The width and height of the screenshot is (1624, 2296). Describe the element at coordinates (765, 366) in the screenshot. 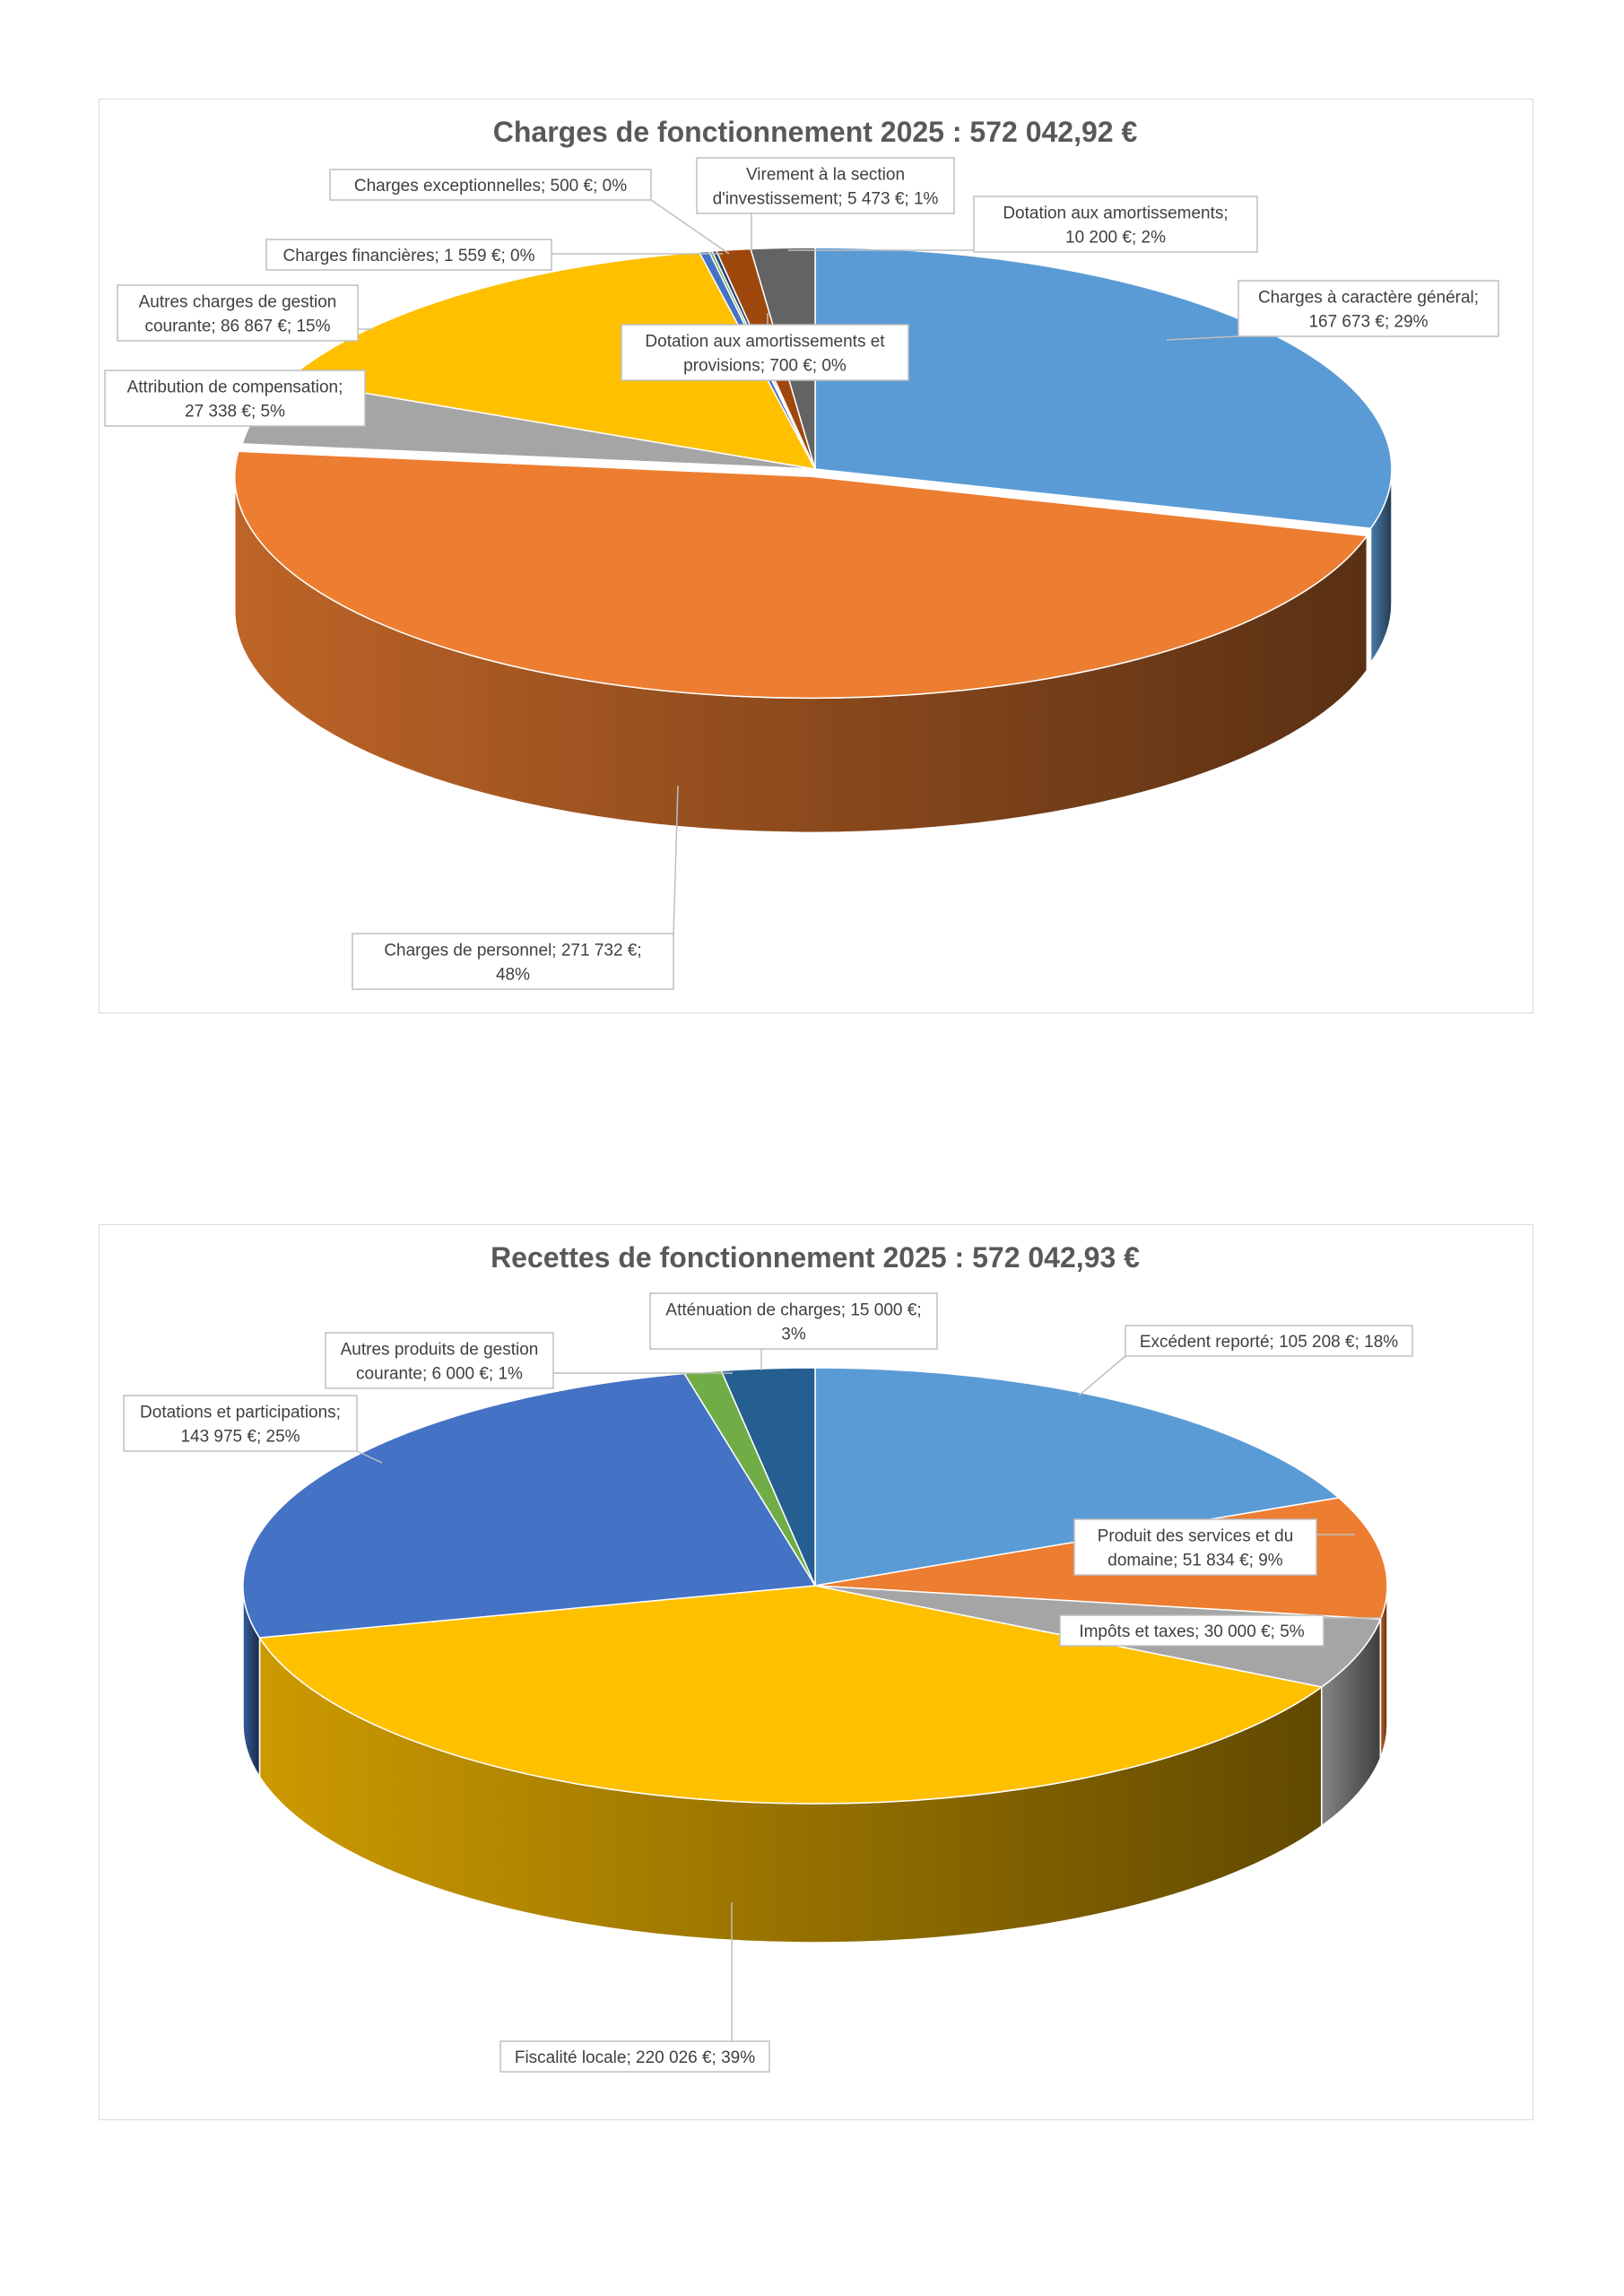

I see `label-text: provisions; 700 €; 0%` at that location.